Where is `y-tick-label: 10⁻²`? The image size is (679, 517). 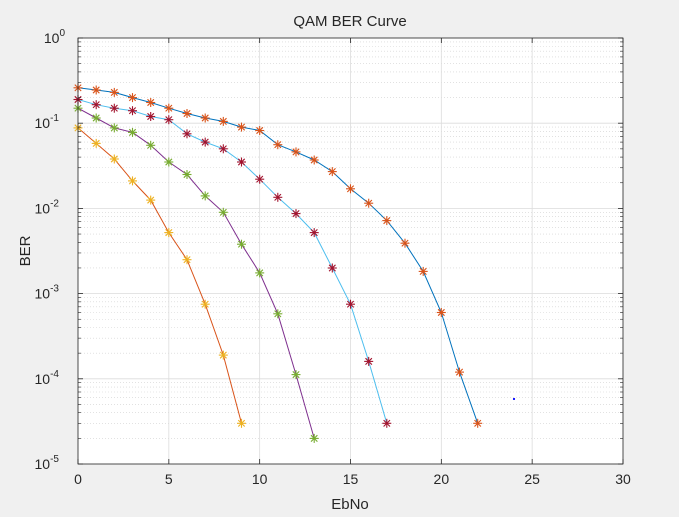
y-tick-label: 10⁻² is located at coordinates (47, 207).